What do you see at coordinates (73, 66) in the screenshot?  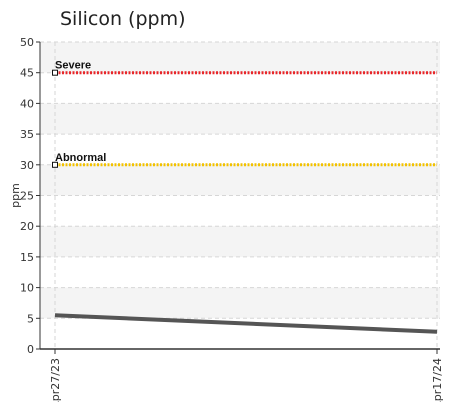 I see `limit-label: Severe` at bounding box center [73, 66].